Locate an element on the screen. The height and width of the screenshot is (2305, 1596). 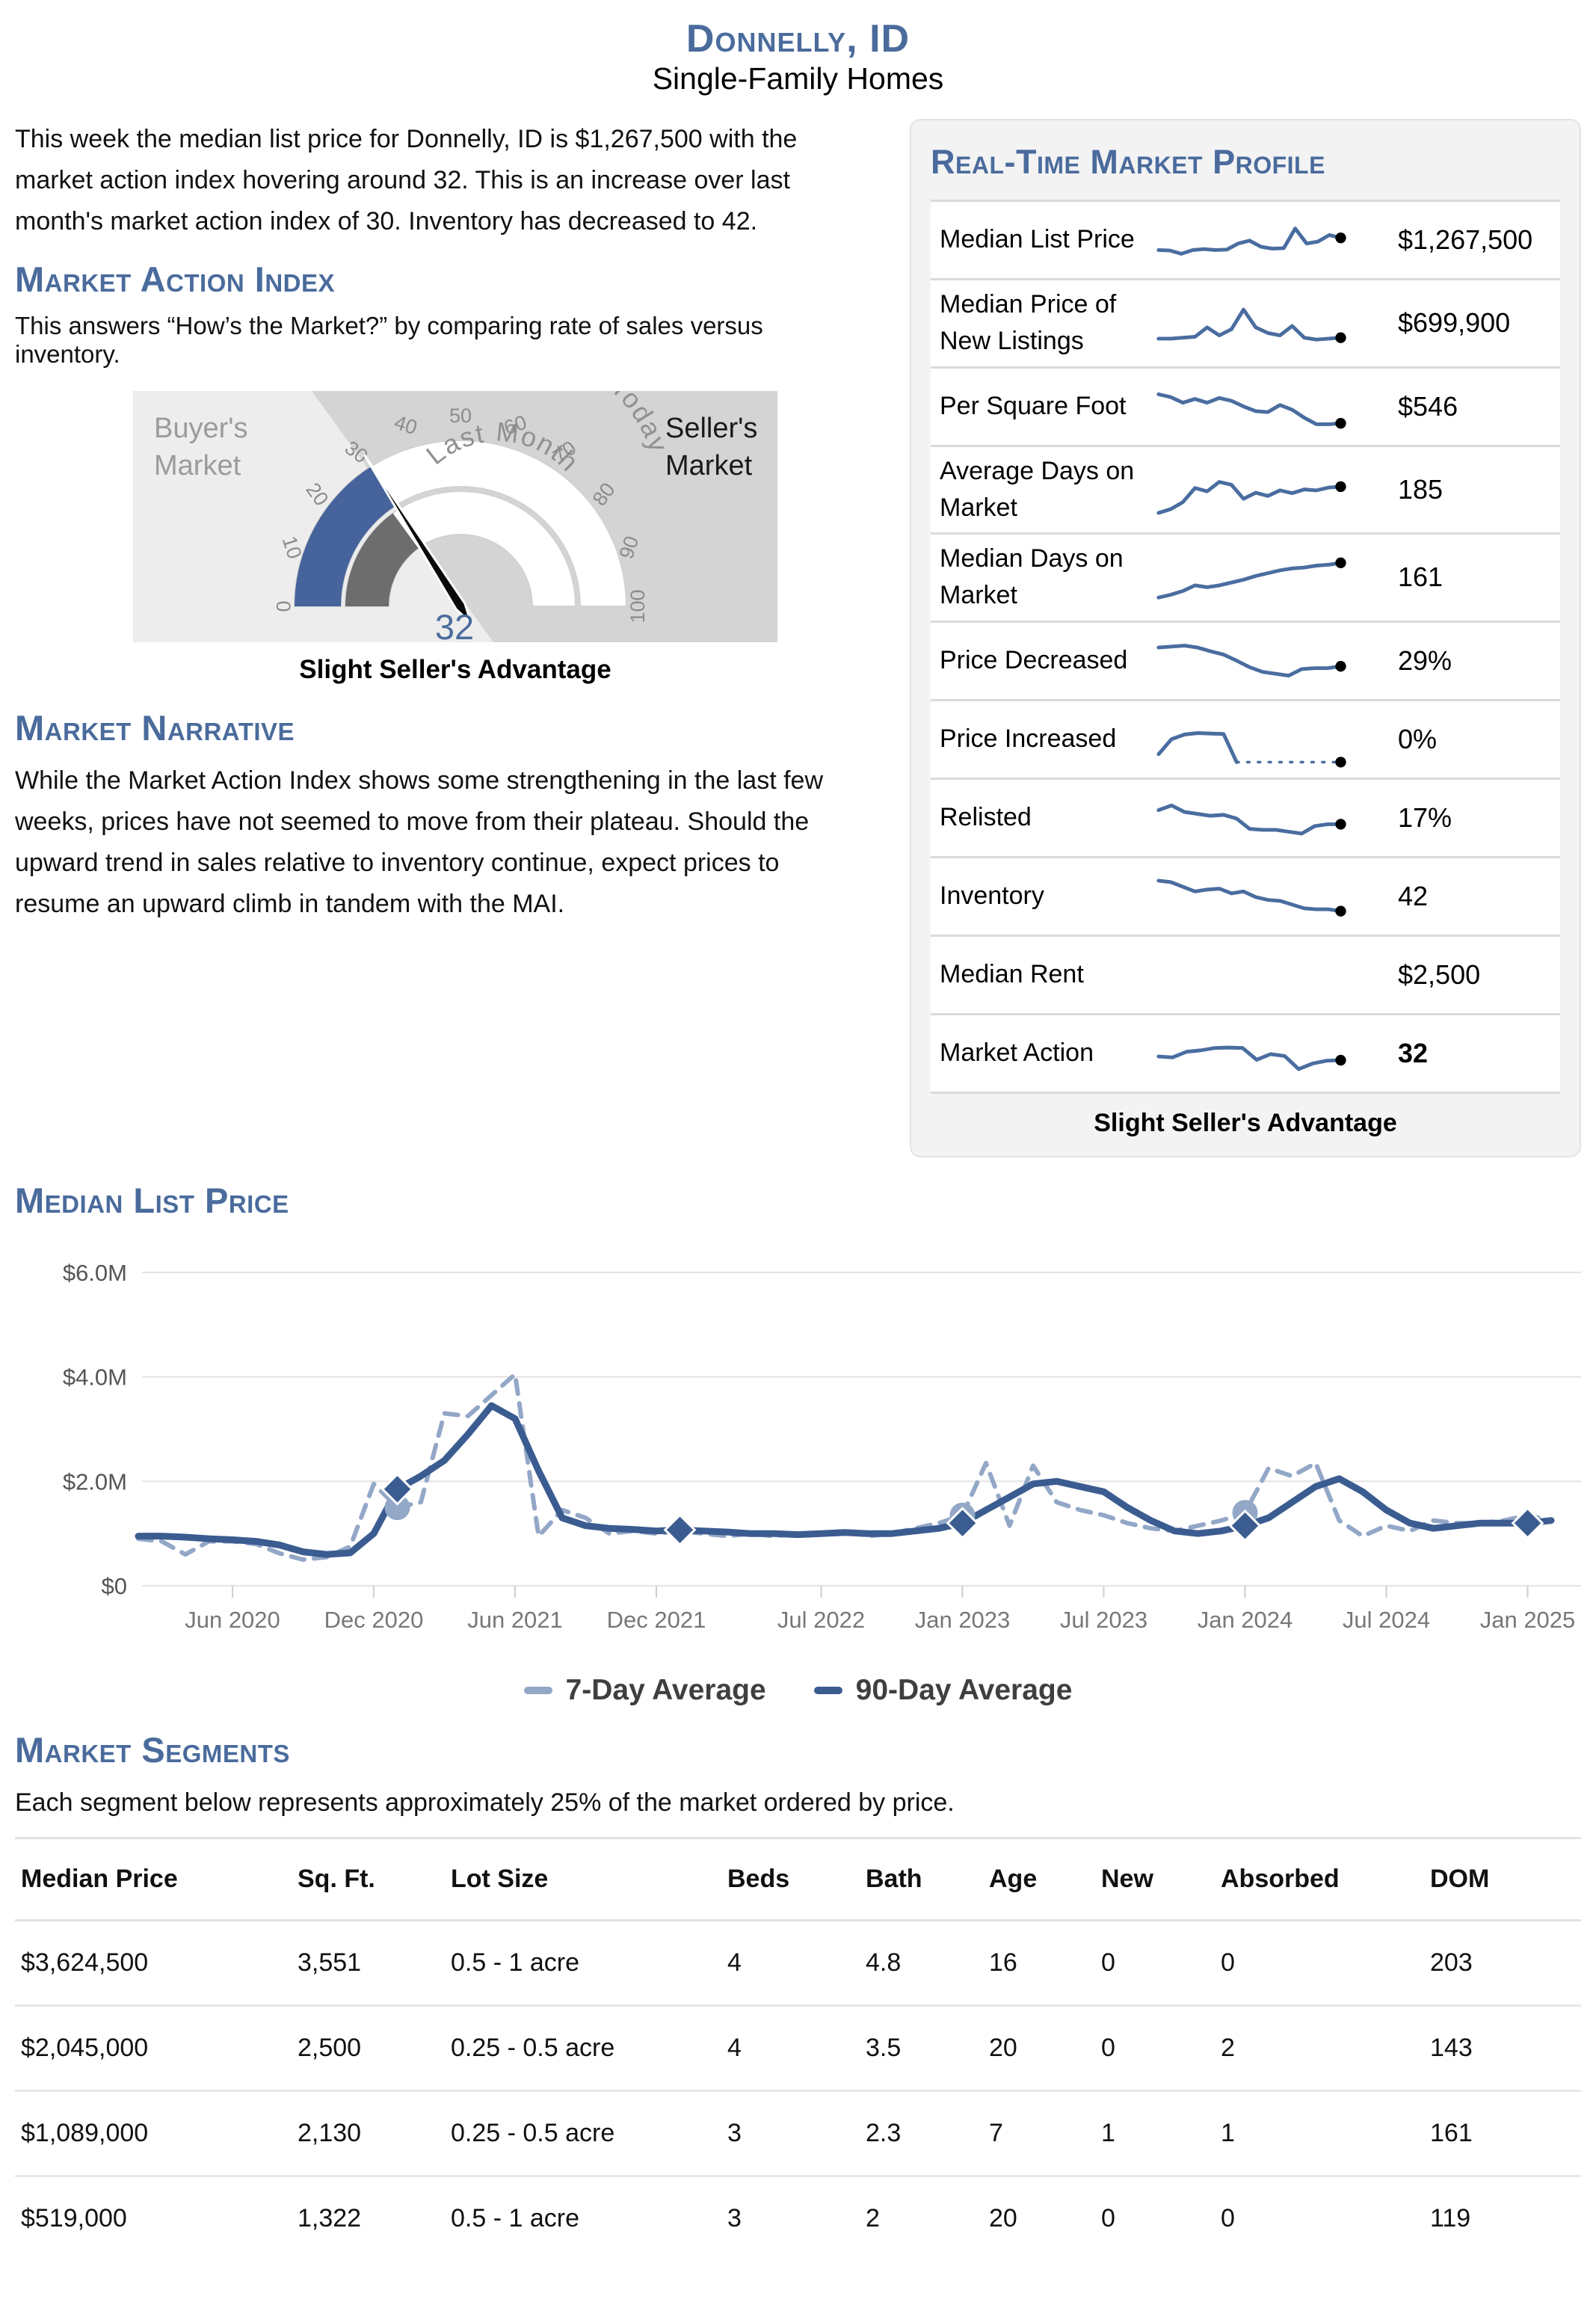
profile-row: Relisted 17% is located at coordinates (1246, 817).